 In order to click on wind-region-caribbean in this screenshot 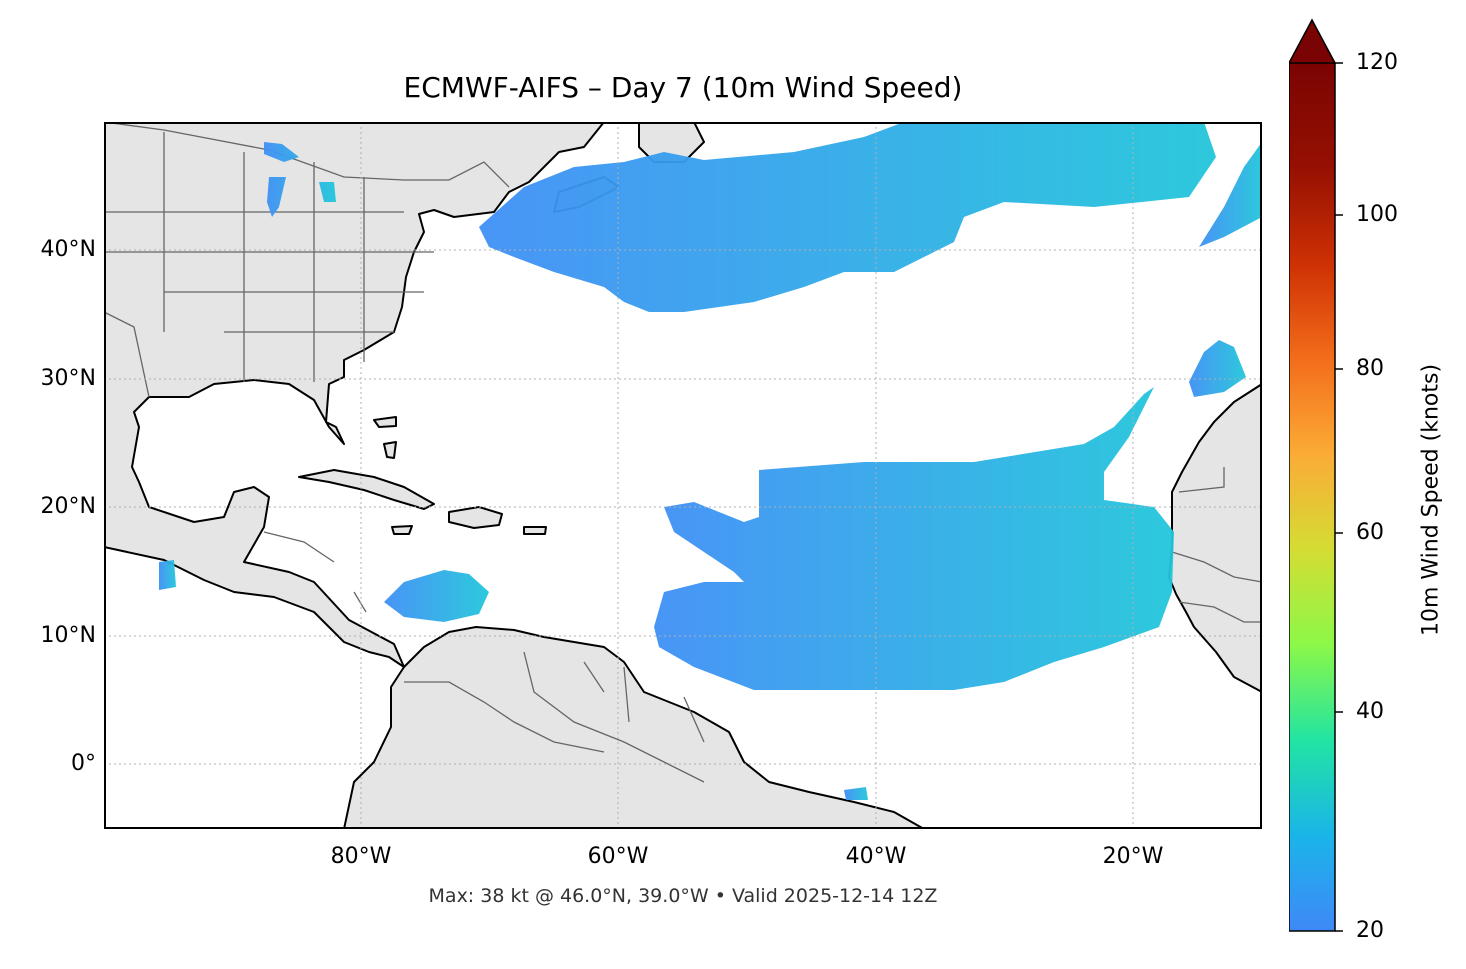, I will do `click(436, 596)`.